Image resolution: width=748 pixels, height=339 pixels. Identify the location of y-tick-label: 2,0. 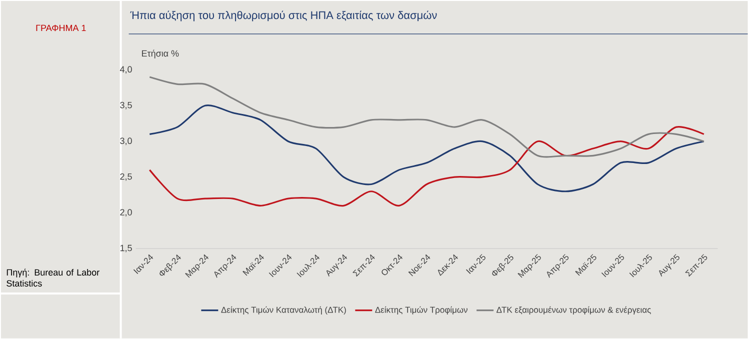
(126, 212).